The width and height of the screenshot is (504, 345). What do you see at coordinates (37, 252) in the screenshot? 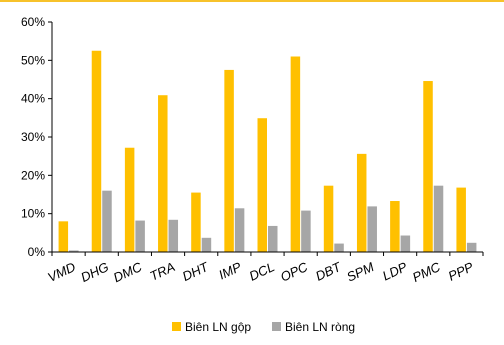
I see `y-tick-label: 0%` at bounding box center [37, 252].